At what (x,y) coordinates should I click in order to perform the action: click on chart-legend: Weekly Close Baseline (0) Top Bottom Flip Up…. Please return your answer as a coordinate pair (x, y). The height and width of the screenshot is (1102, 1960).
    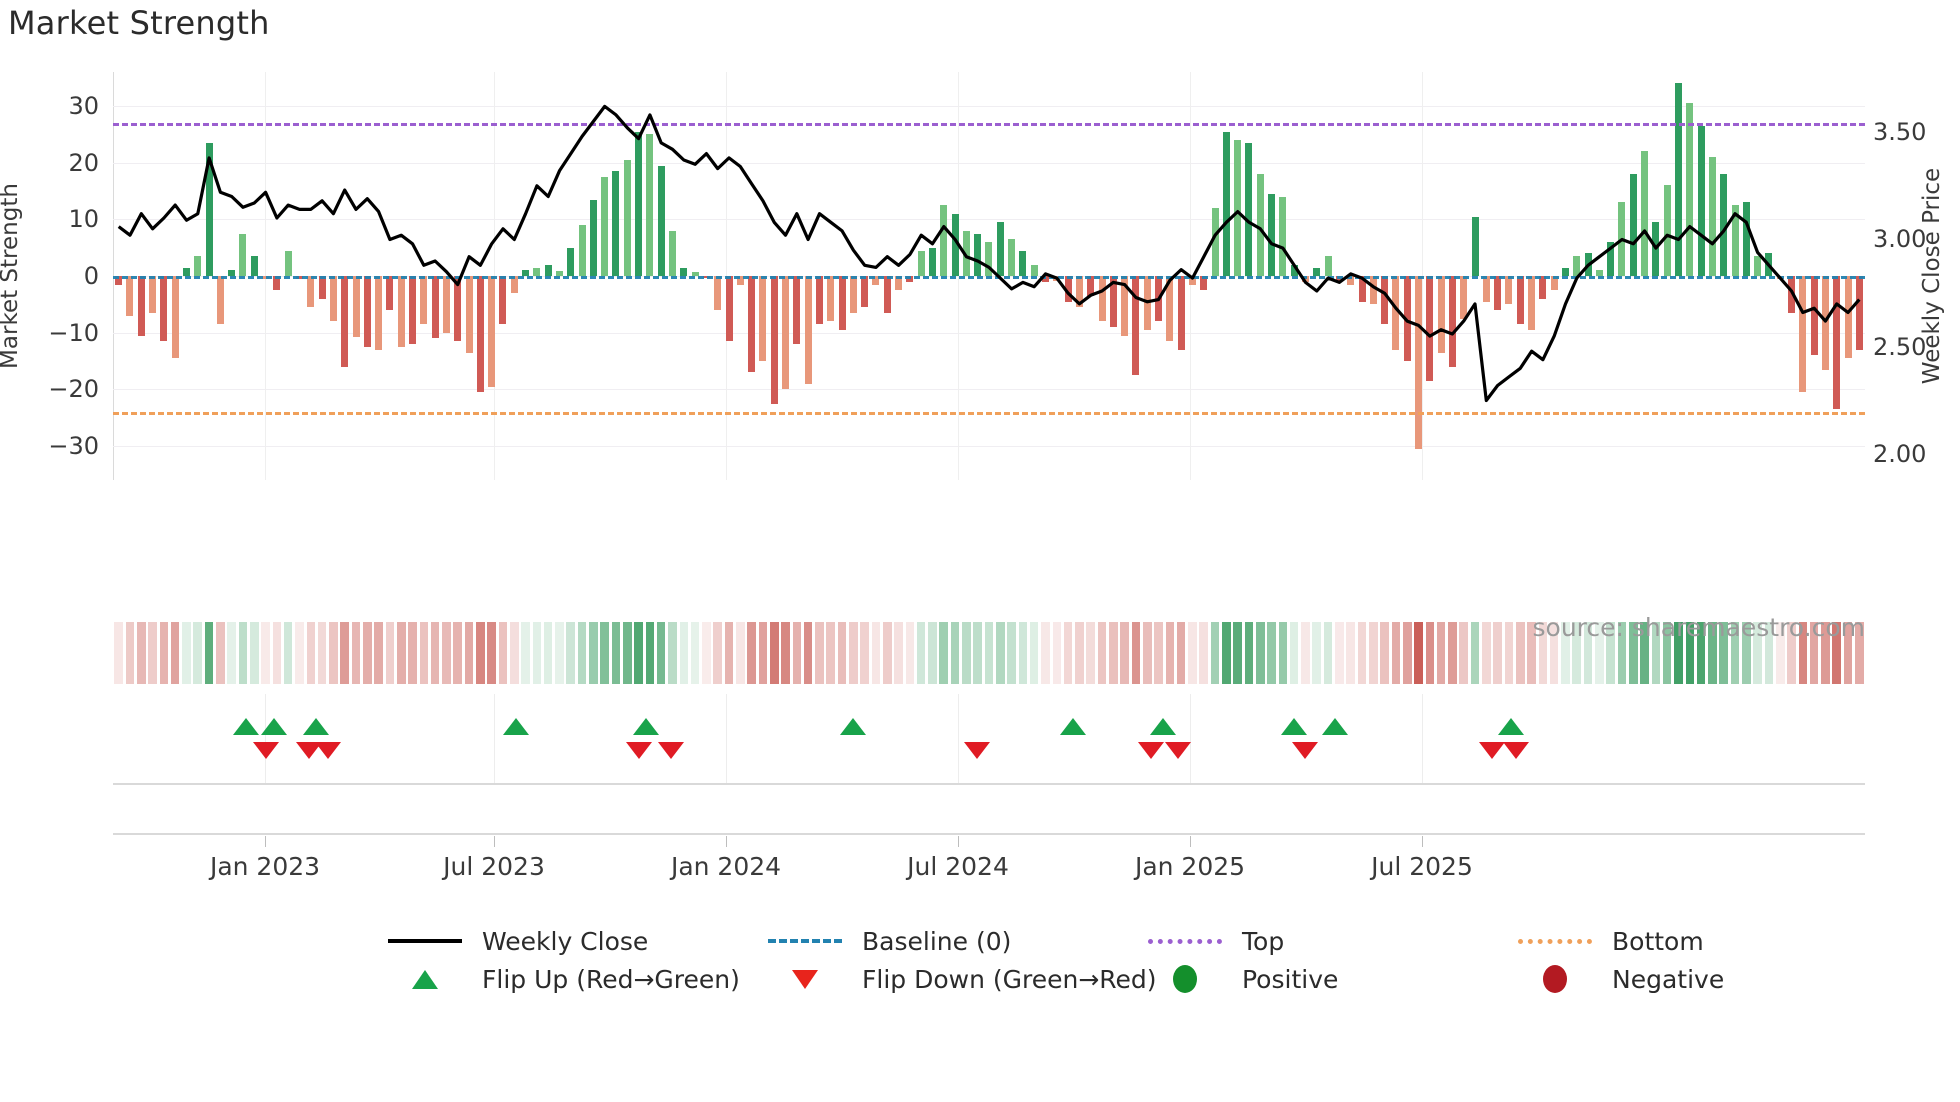
    Looking at the image, I should click on (980, 973).